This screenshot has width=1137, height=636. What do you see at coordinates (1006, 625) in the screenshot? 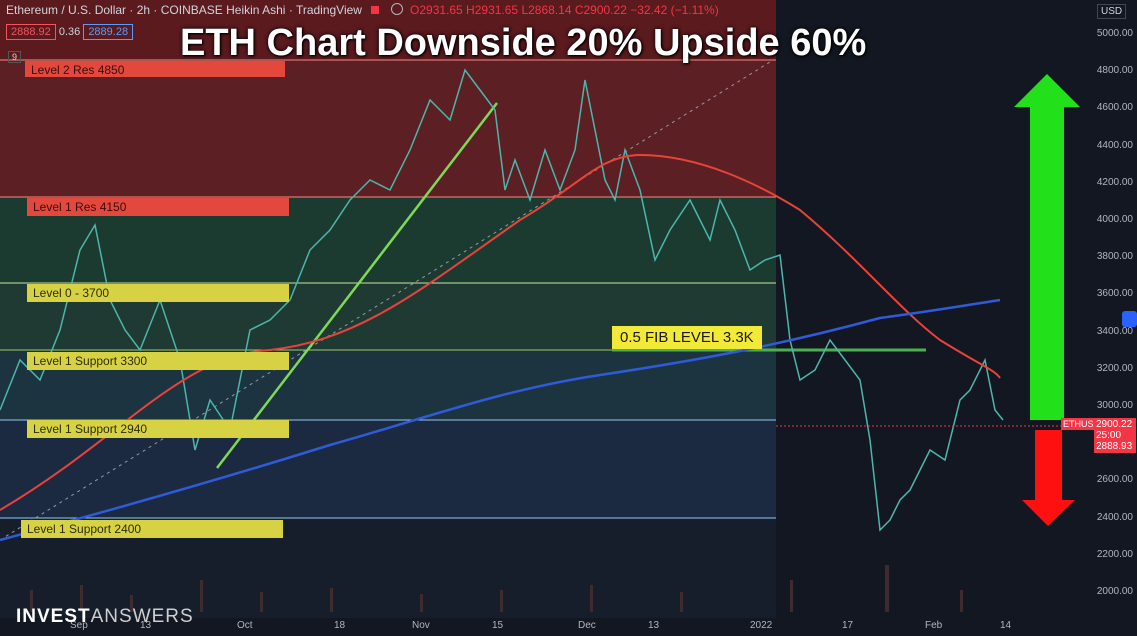
I see `x-tick-label: 14` at bounding box center [1006, 625].